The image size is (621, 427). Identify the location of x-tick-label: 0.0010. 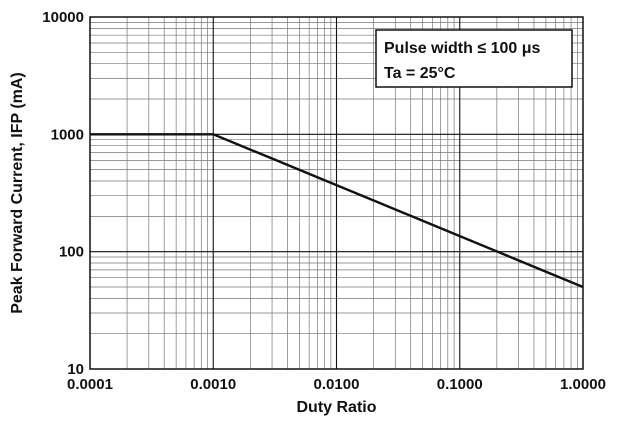
(213, 384).